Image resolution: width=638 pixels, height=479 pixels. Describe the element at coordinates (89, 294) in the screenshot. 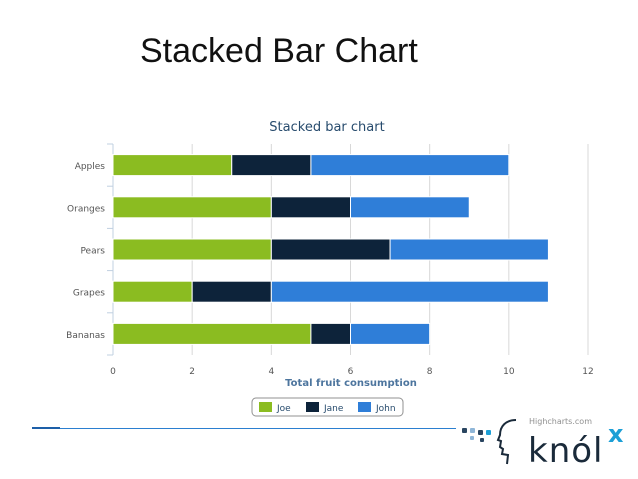

I see `category-label: Grapes` at that location.